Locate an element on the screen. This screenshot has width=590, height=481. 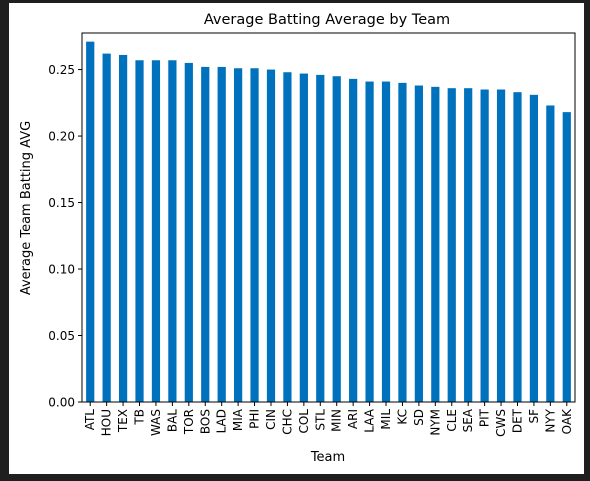
x-tick-label: SF is located at coordinates (534, 416).